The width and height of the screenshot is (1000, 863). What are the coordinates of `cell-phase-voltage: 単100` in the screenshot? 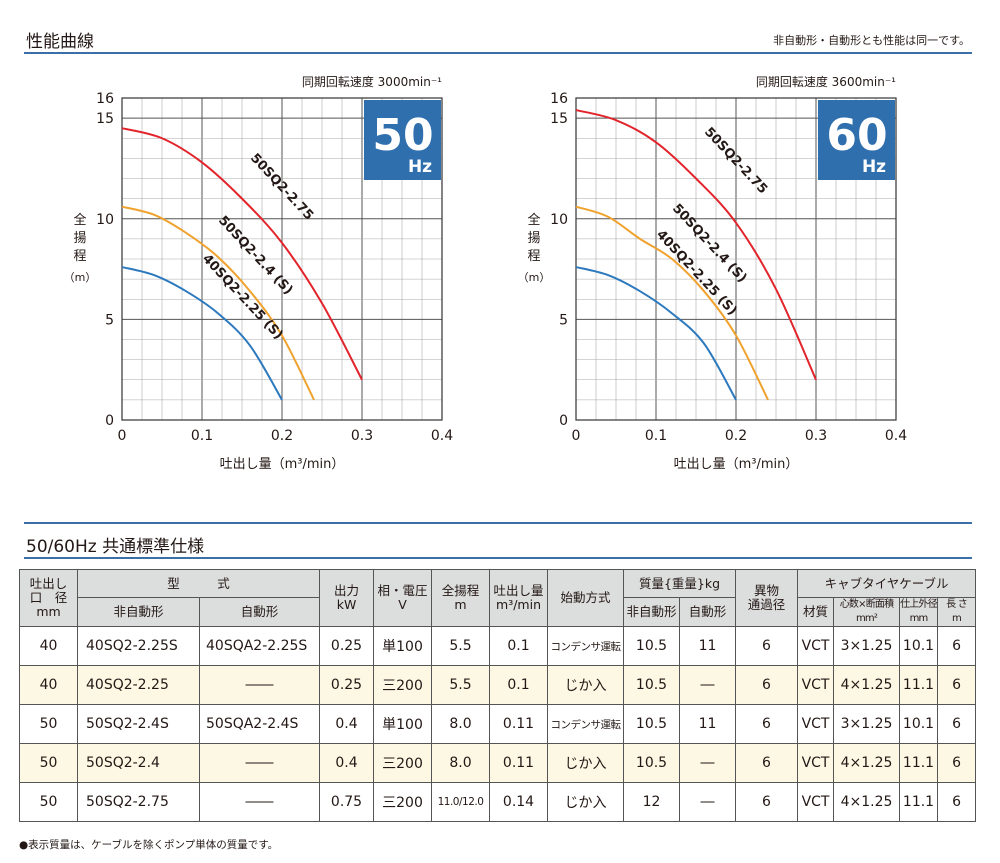 It's located at (403, 646).